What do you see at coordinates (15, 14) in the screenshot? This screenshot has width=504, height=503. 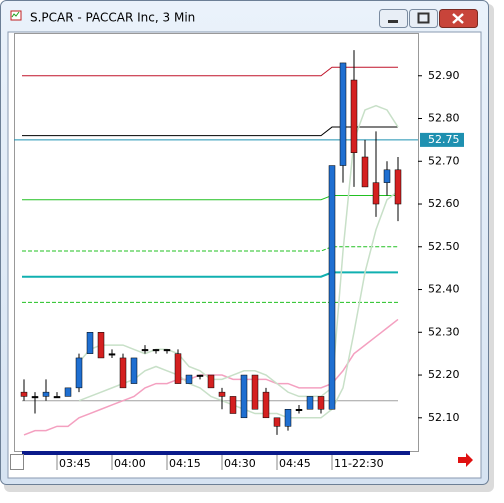 I see `app-icon-glyph` at bounding box center [15, 14].